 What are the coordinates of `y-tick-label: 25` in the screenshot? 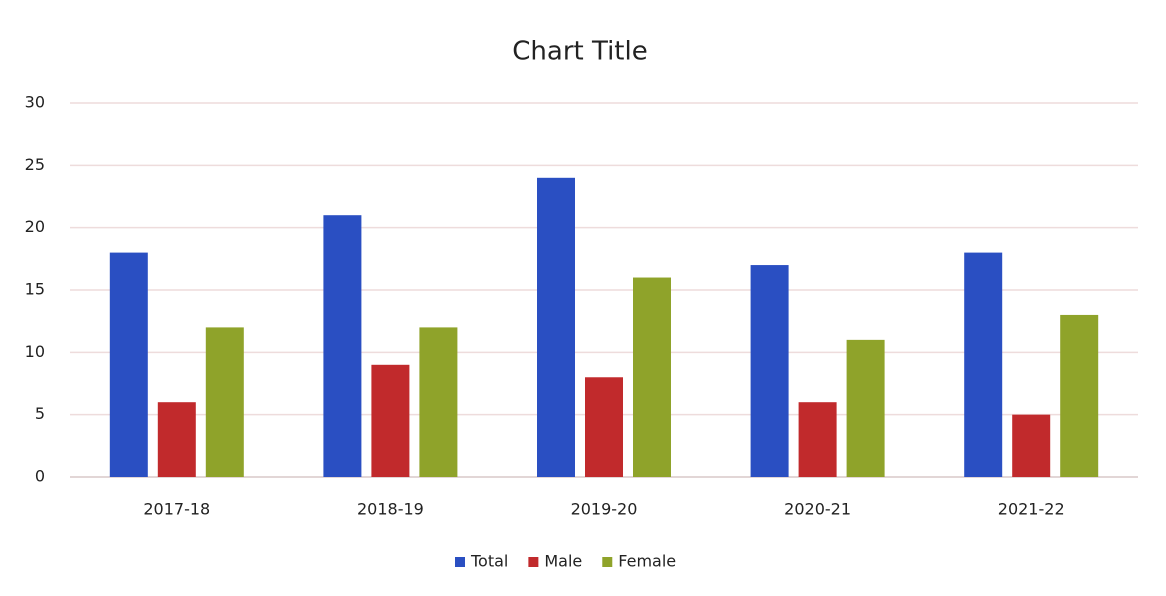 It's located at (35, 164).